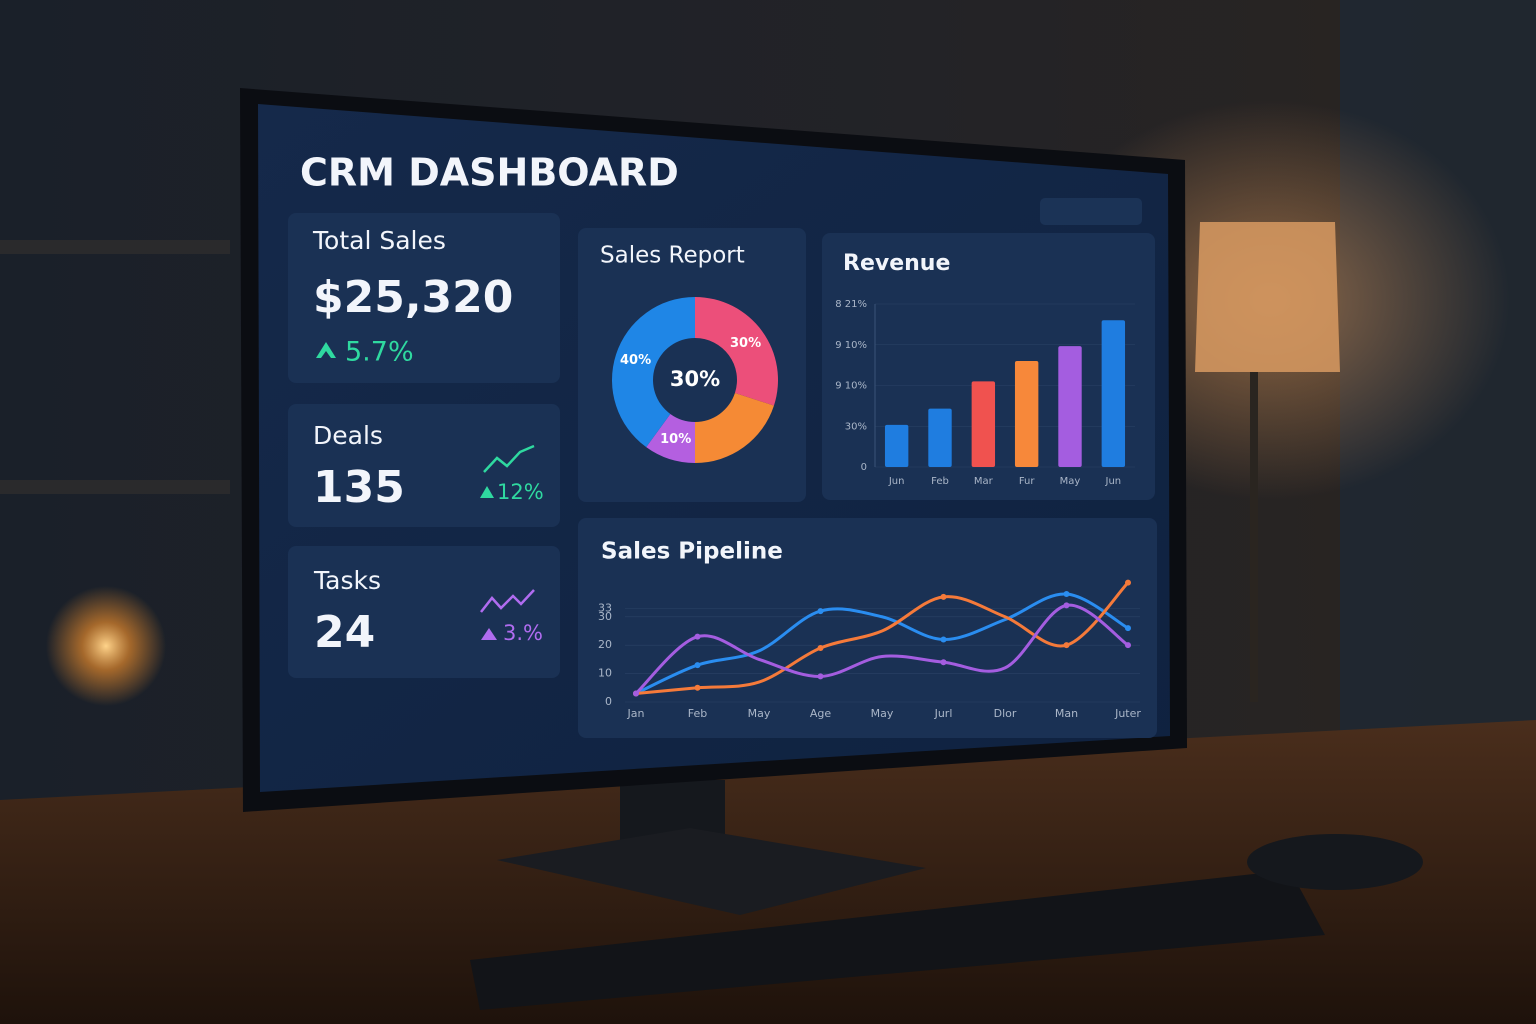 This screenshot has width=1536, height=1024. What do you see at coordinates (821, 713) in the screenshot?
I see `x-tick-label: Age` at bounding box center [821, 713].